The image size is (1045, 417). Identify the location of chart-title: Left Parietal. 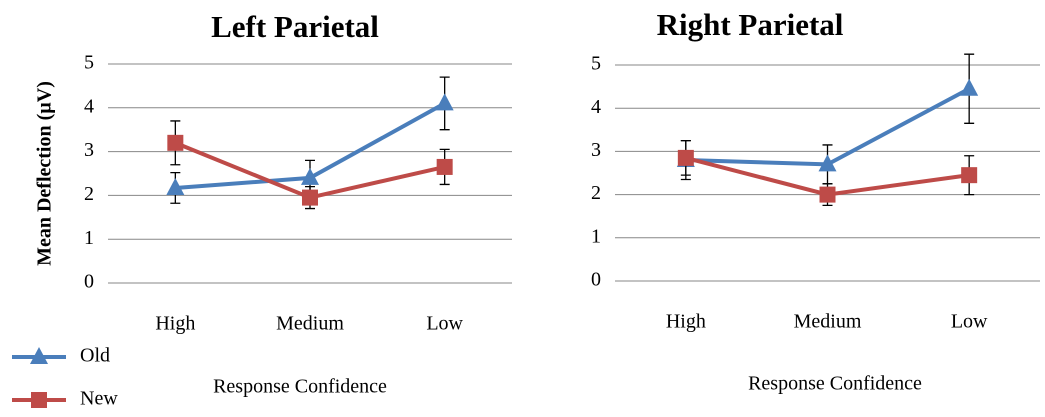
(295, 26).